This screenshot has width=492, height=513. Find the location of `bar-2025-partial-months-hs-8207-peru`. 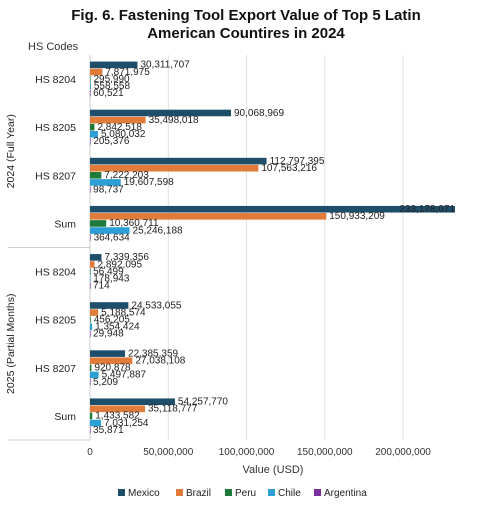

bar-2025-partial-months-hs-8207-peru is located at coordinates (91, 368).